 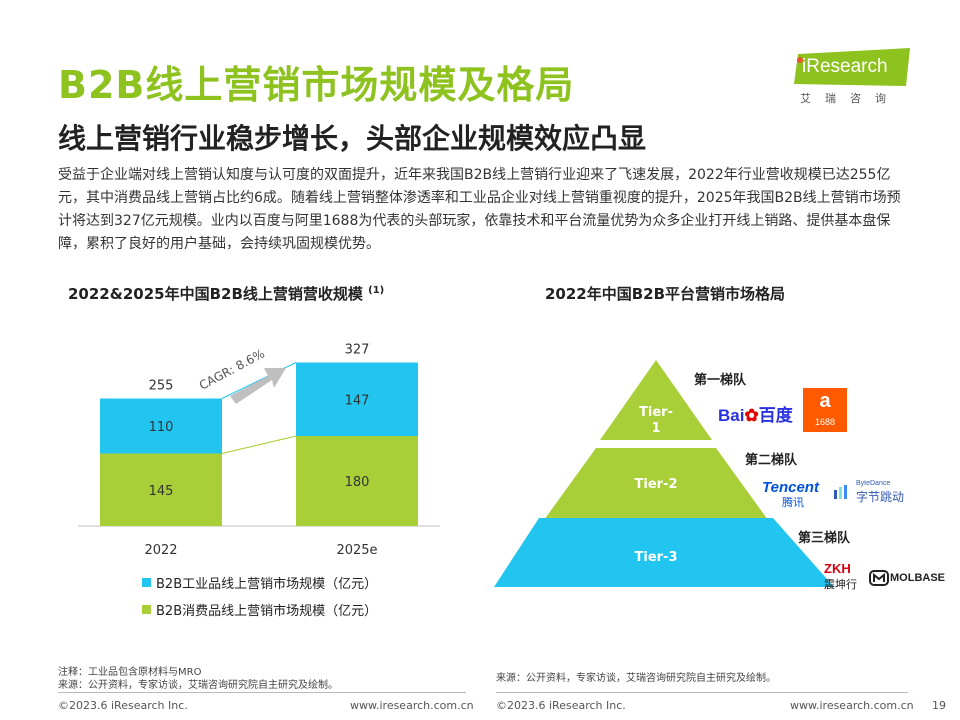 What do you see at coordinates (790, 487) in the screenshot?
I see `tencent-logo-en: Tencent` at bounding box center [790, 487].